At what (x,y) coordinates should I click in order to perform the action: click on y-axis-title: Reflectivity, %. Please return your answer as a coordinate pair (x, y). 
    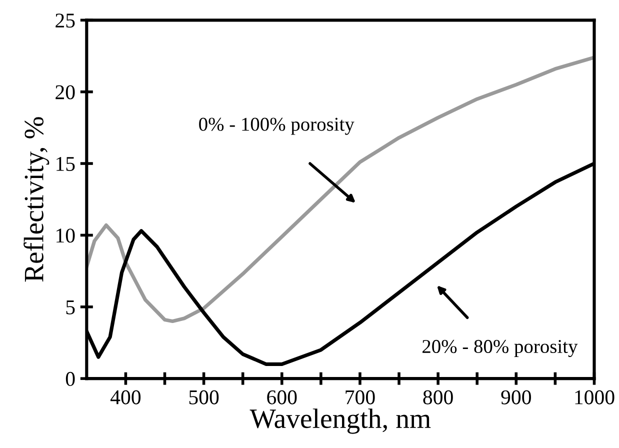
    Looking at the image, I should click on (37, 199).